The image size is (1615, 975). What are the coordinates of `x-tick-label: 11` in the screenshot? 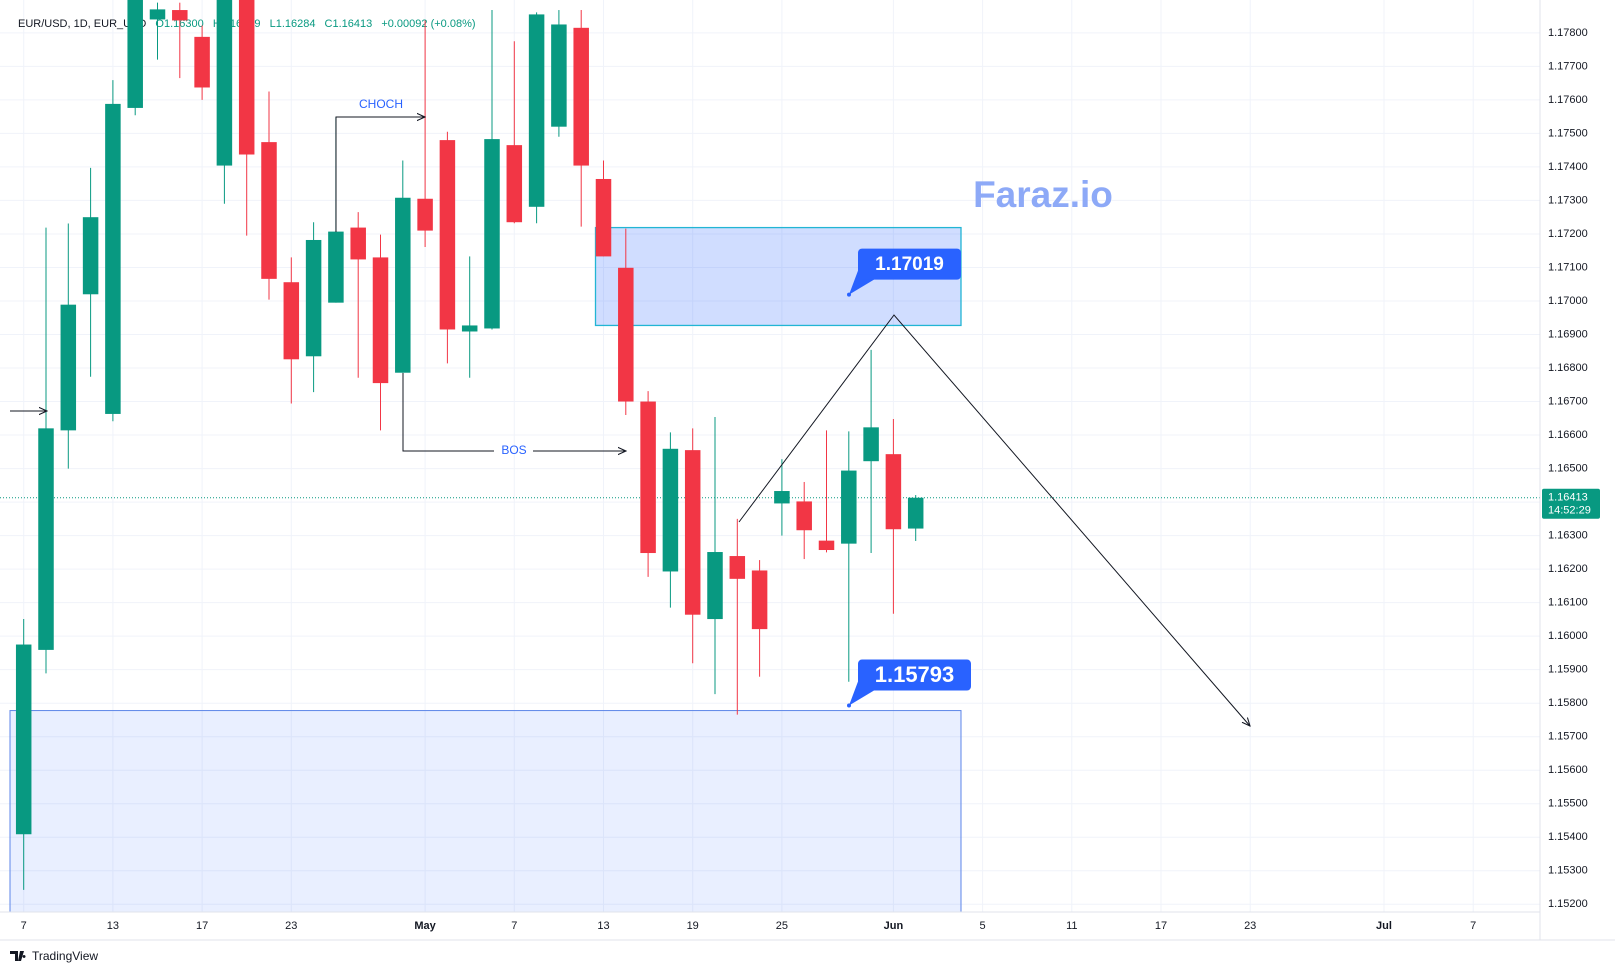 It's located at (1071, 926).